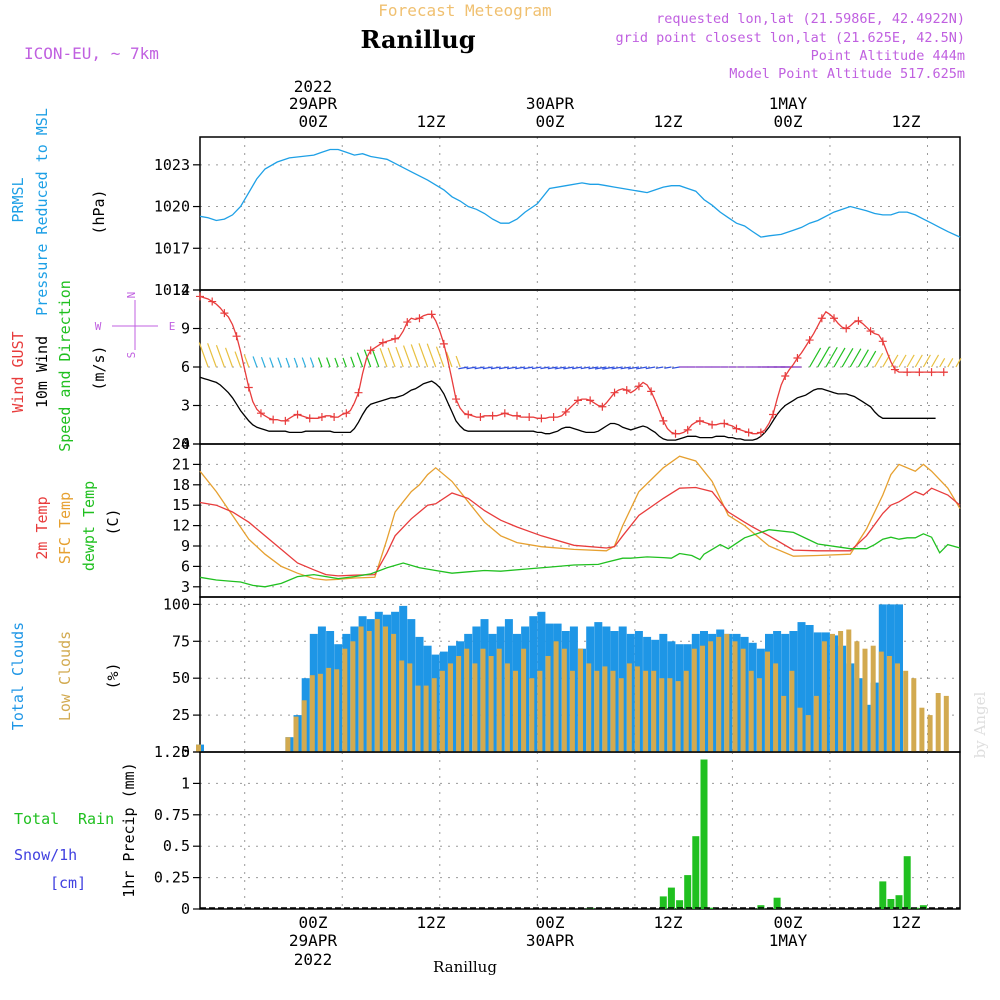 Image resolution: width=1000 pixels, height=1000 pixels. What do you see at coordinates (313, 959) in the screenshot?
I see `bottom-year: 2022` at bounding box center [313, 959].